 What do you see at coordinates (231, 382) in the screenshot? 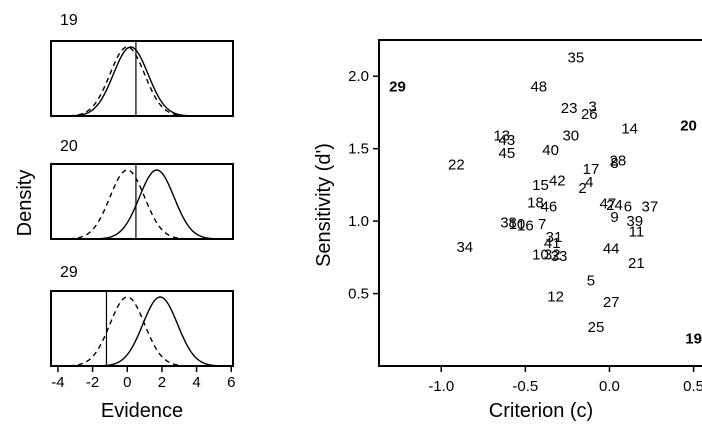
I see `evidence-tick-label: 6` at bounding box center [231, 382].